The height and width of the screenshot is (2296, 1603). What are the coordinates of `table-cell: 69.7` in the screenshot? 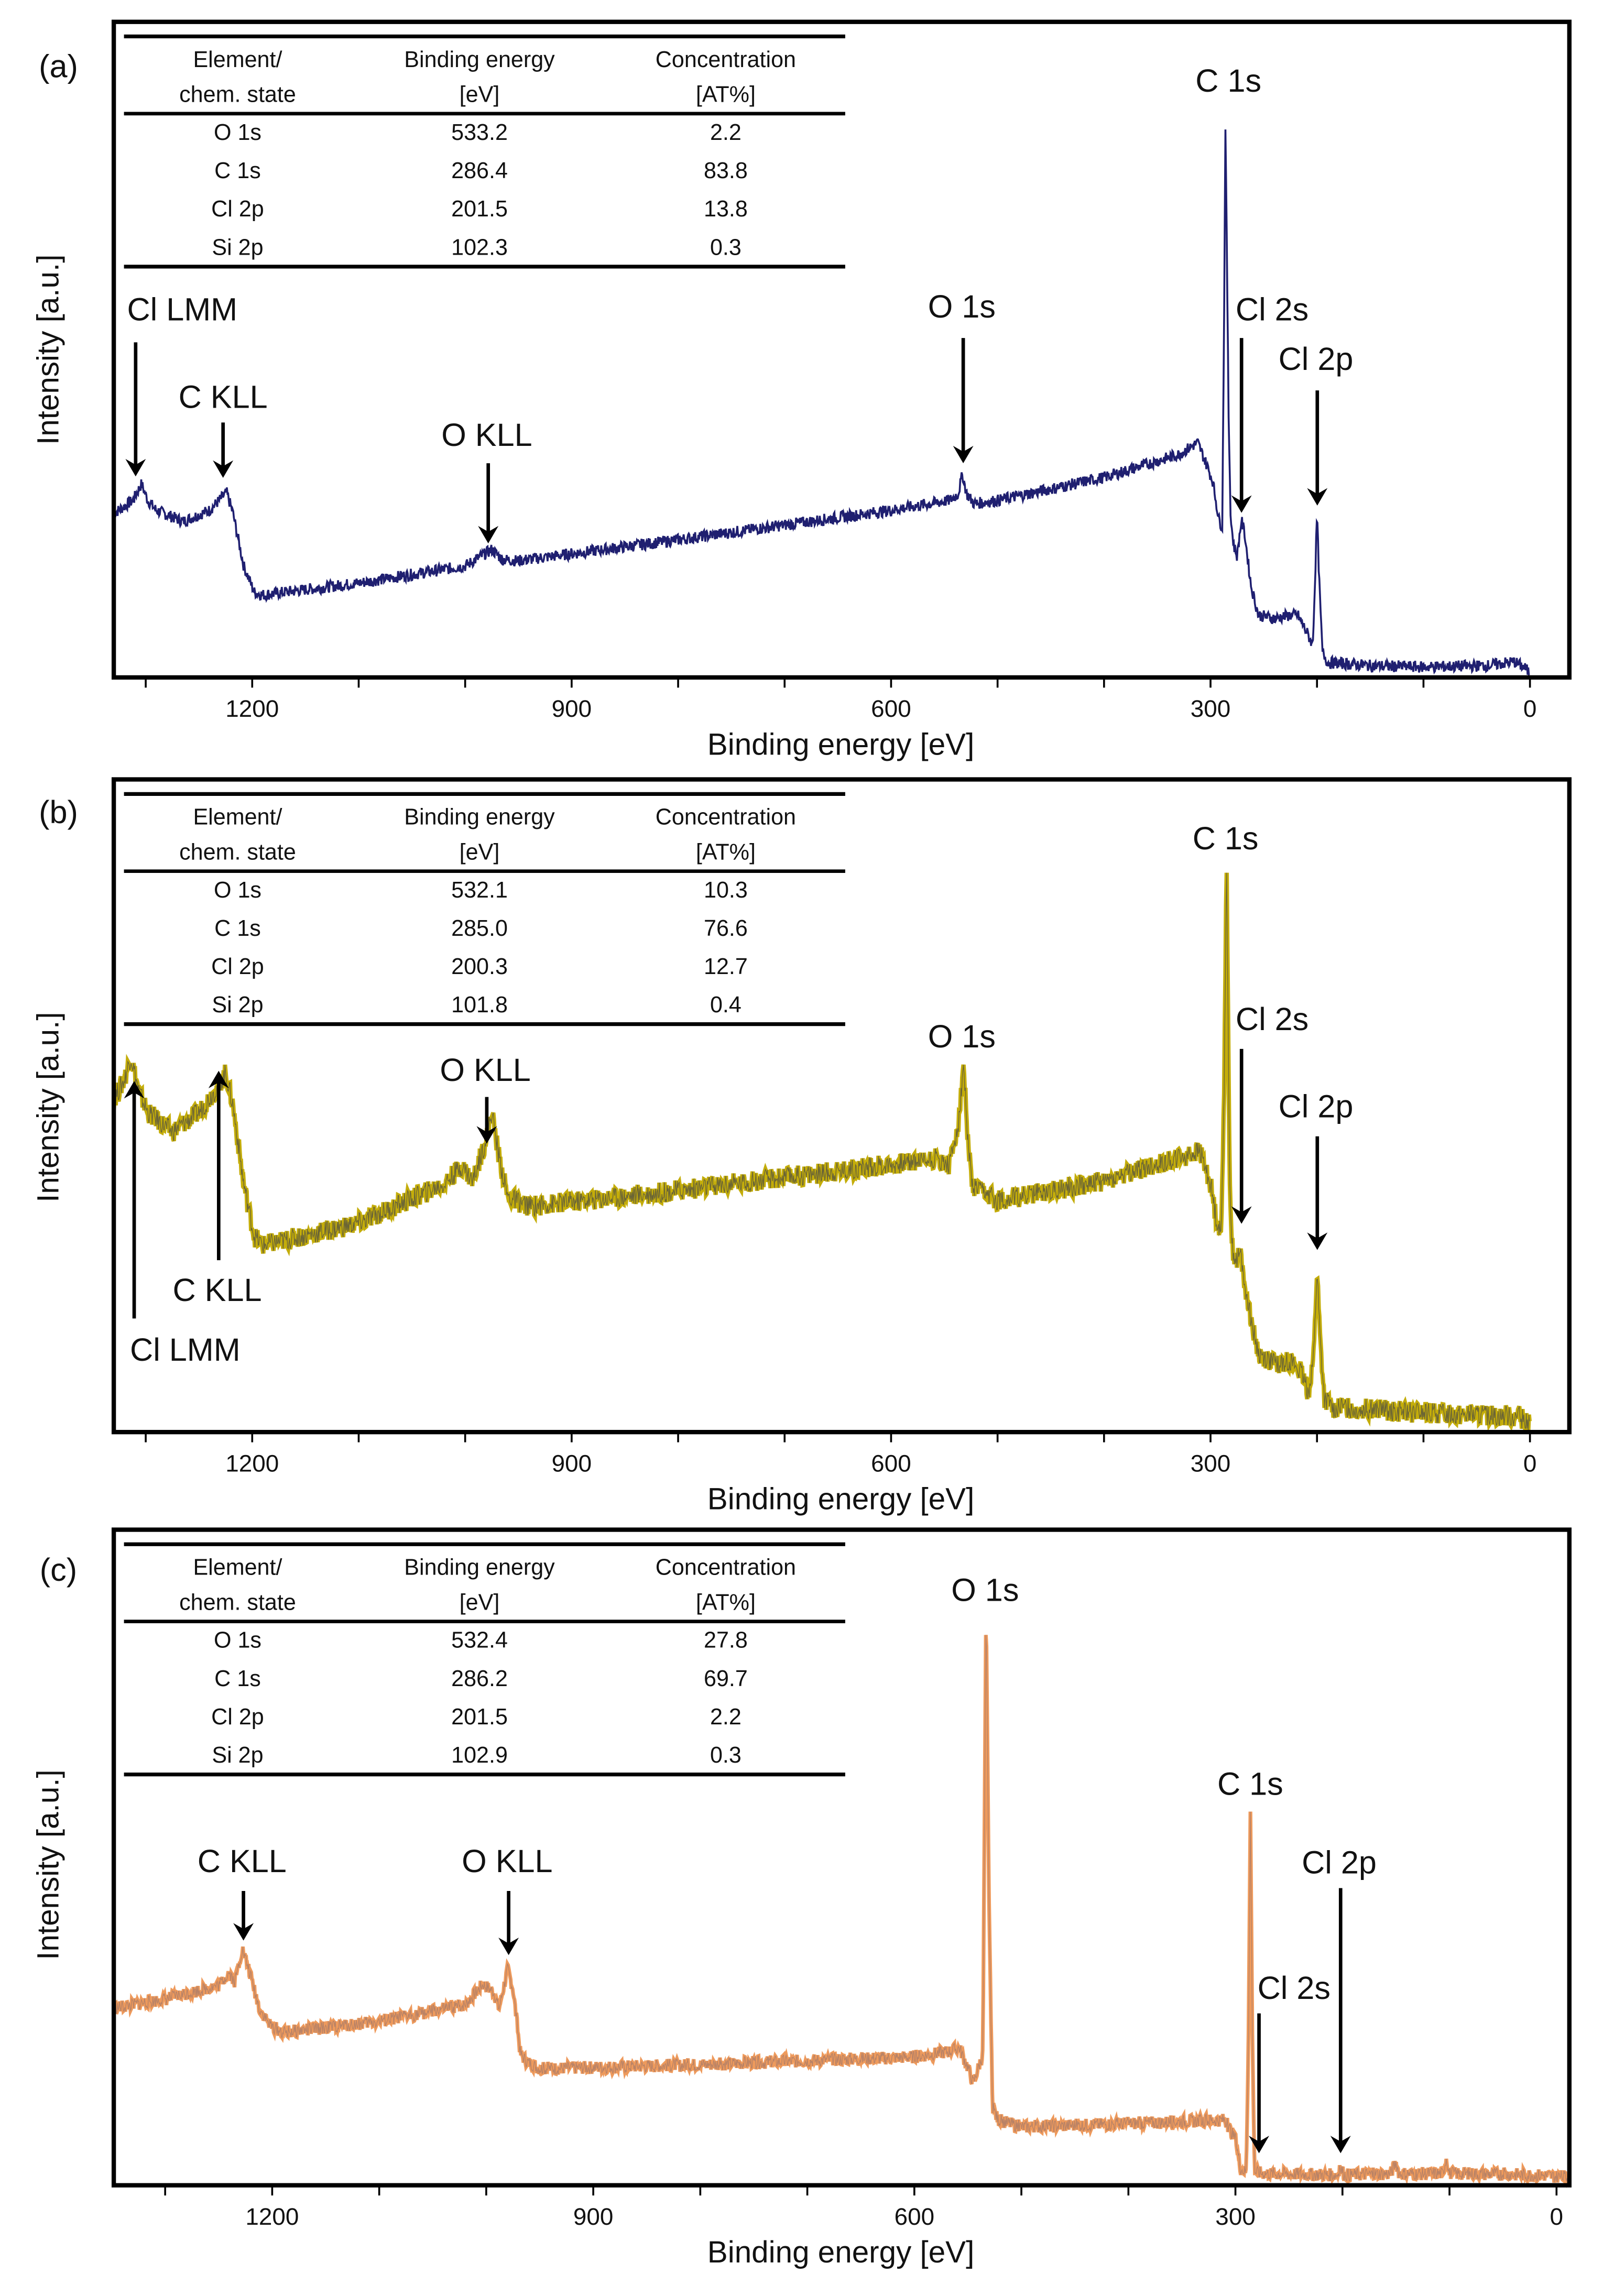 It's located at (726, 1678).